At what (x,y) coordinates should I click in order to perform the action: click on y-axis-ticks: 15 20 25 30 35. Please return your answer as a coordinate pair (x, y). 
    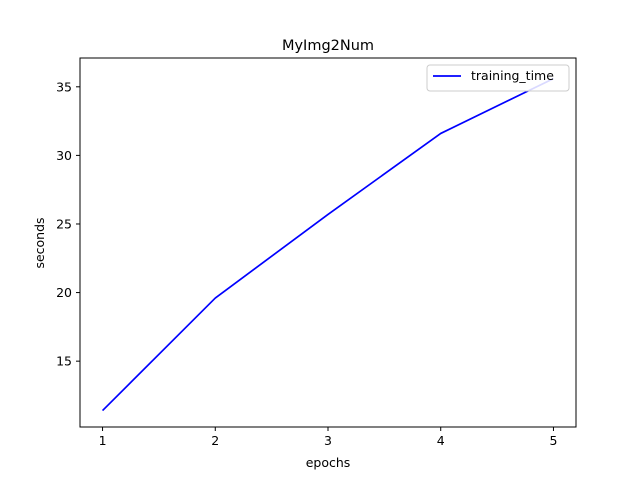
    Looking at the image, I should click on (68, 224).